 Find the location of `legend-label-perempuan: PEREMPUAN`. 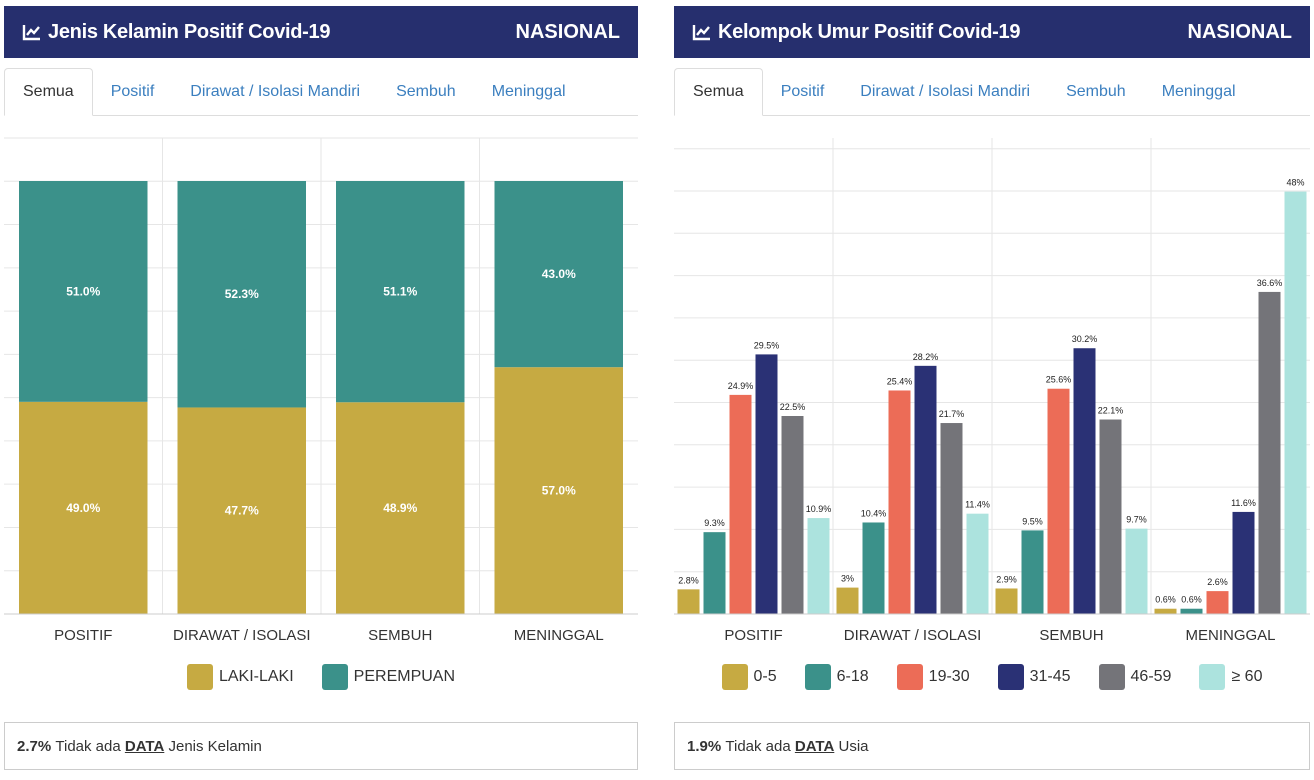

legend-label-perempuan: PEREMPUAN is located at coordinates (404, 676).